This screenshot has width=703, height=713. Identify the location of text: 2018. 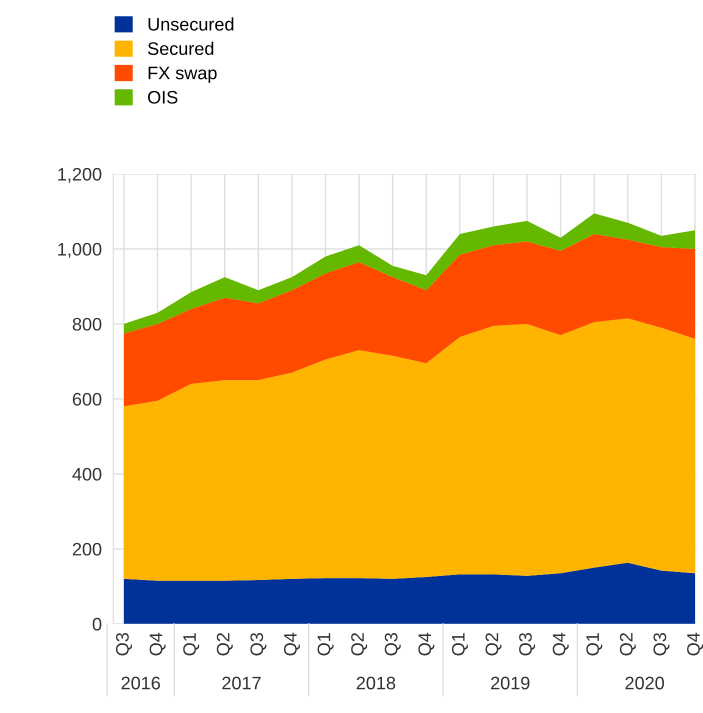
(376, 683).